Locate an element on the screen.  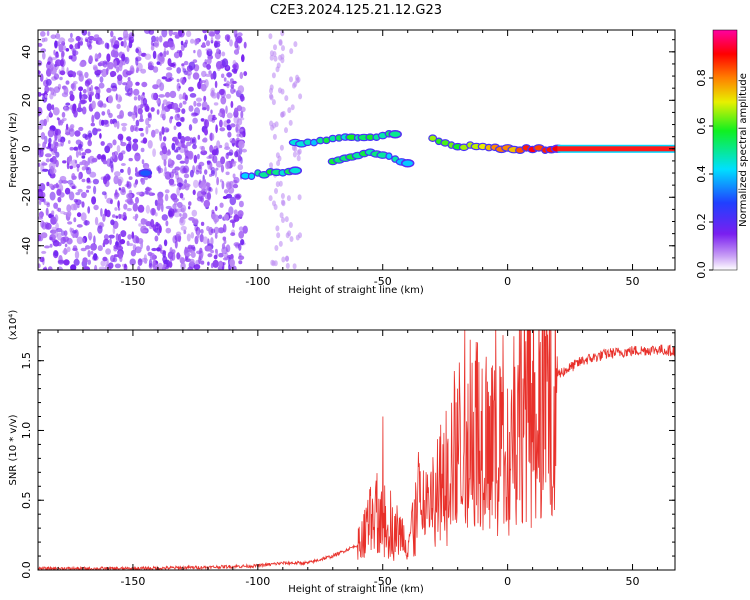
colorbar-ticks: 0.0 0.2 0.4 0.6 0.8 is located at coordinates (704, 174).